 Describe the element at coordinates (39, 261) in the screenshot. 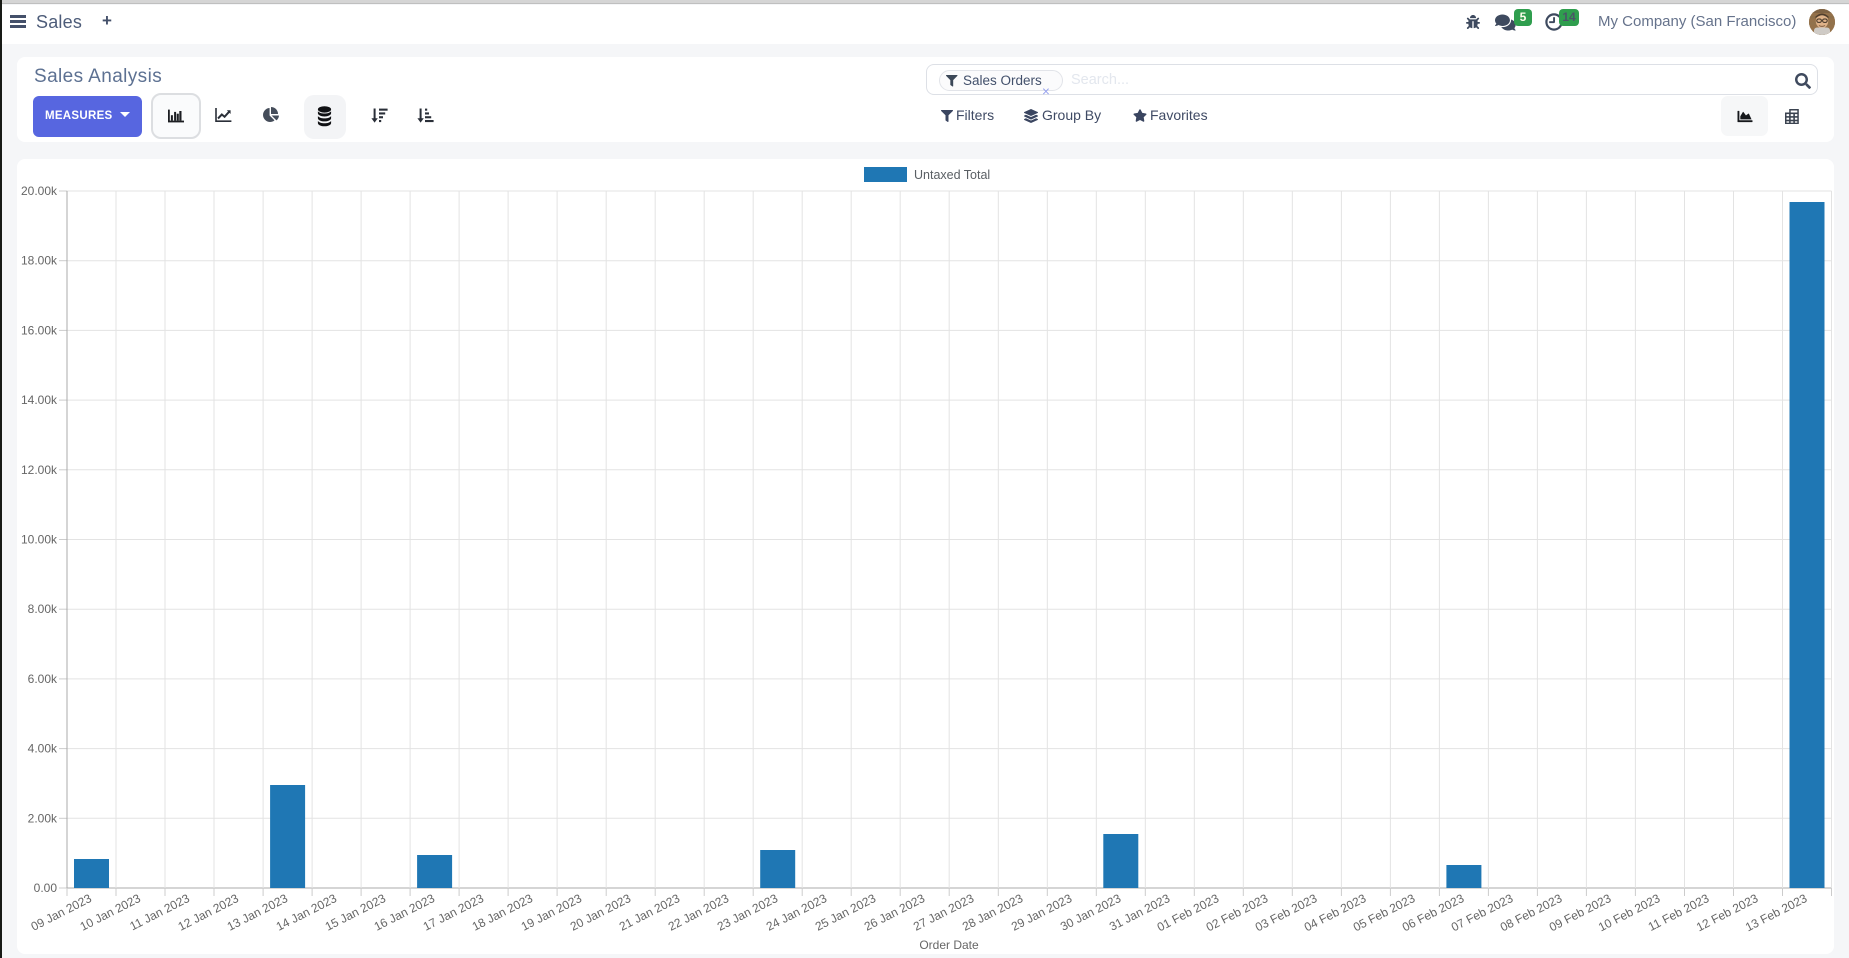

I see `svg-text: 18.00k` at that location.